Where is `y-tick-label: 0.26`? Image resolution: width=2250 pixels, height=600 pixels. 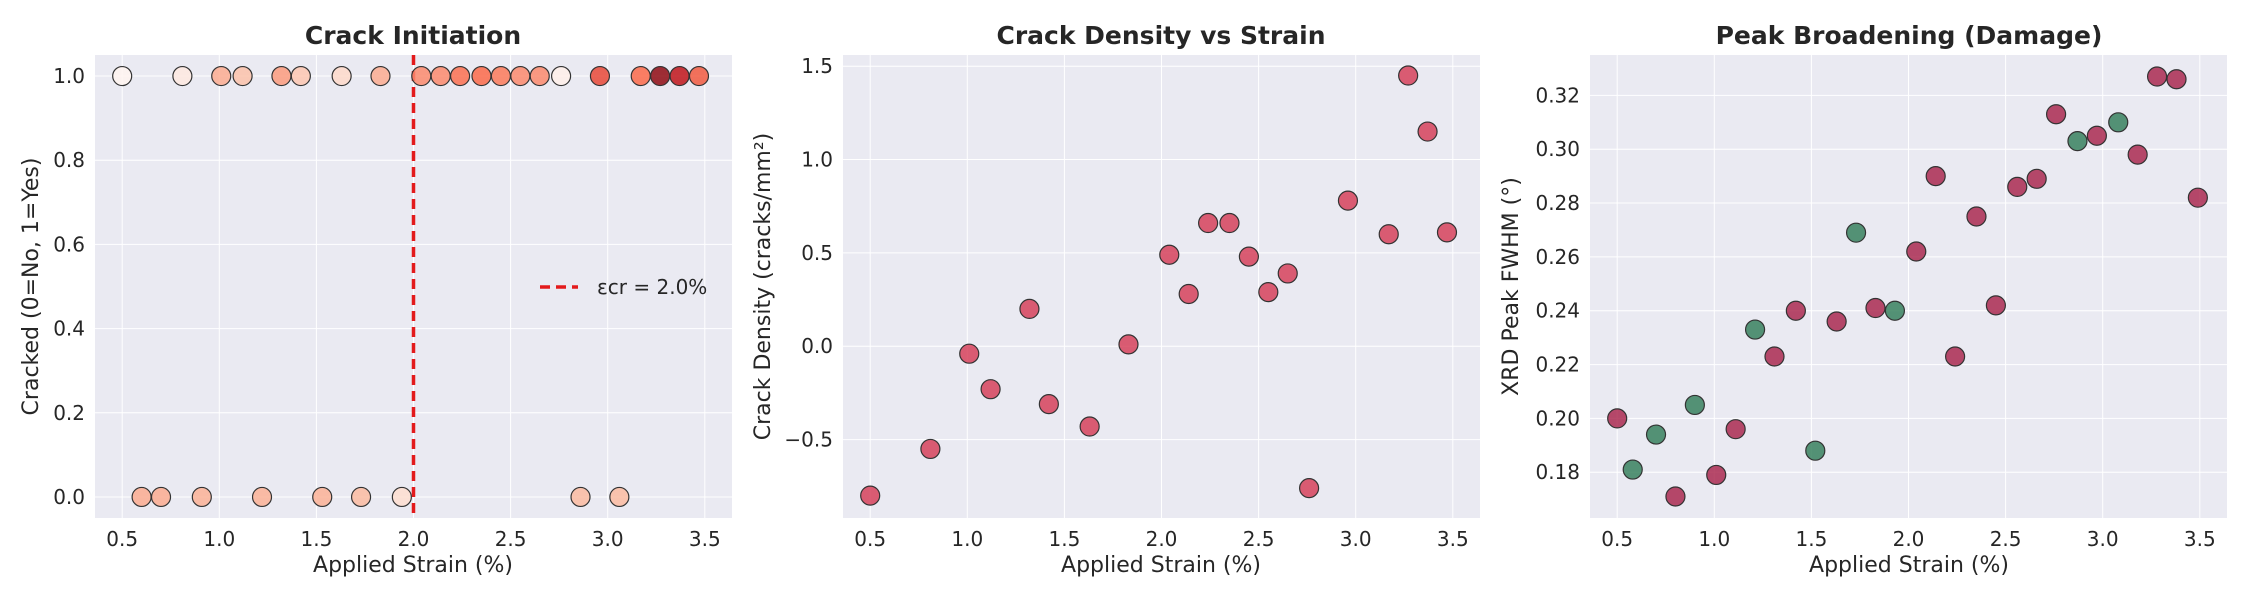 y-tick-label: 0.26 is located at coordinates (1557, 257).